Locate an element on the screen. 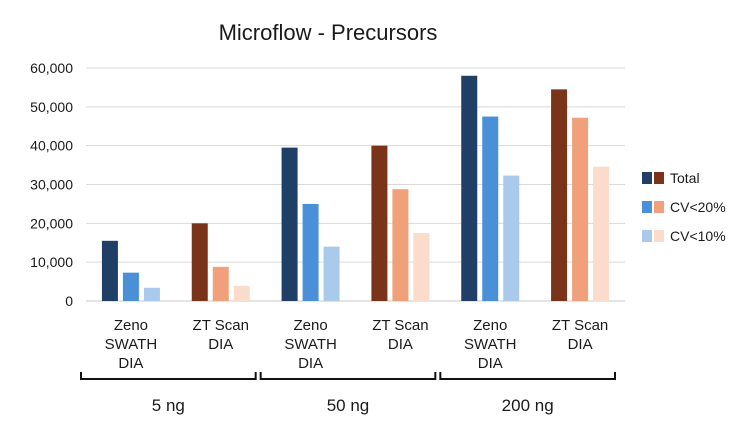 The width and height of the screenshot is (750, 431). y-tick-label: 40,000 is located at coordinates (51, 146).